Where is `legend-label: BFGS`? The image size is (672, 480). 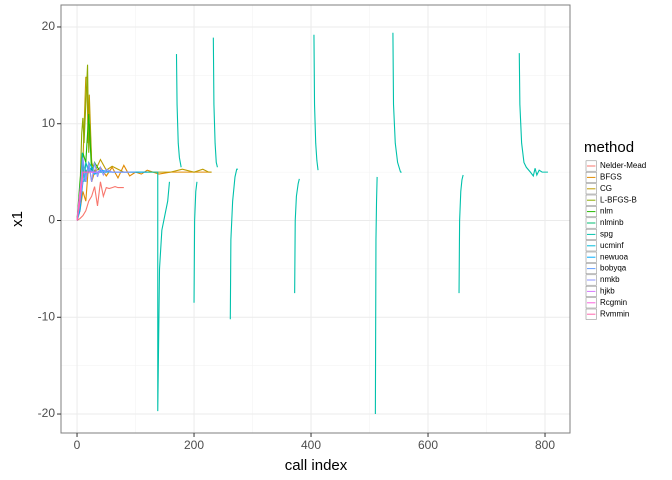
legend-label: BFGS is located at coordinates (611, 177).